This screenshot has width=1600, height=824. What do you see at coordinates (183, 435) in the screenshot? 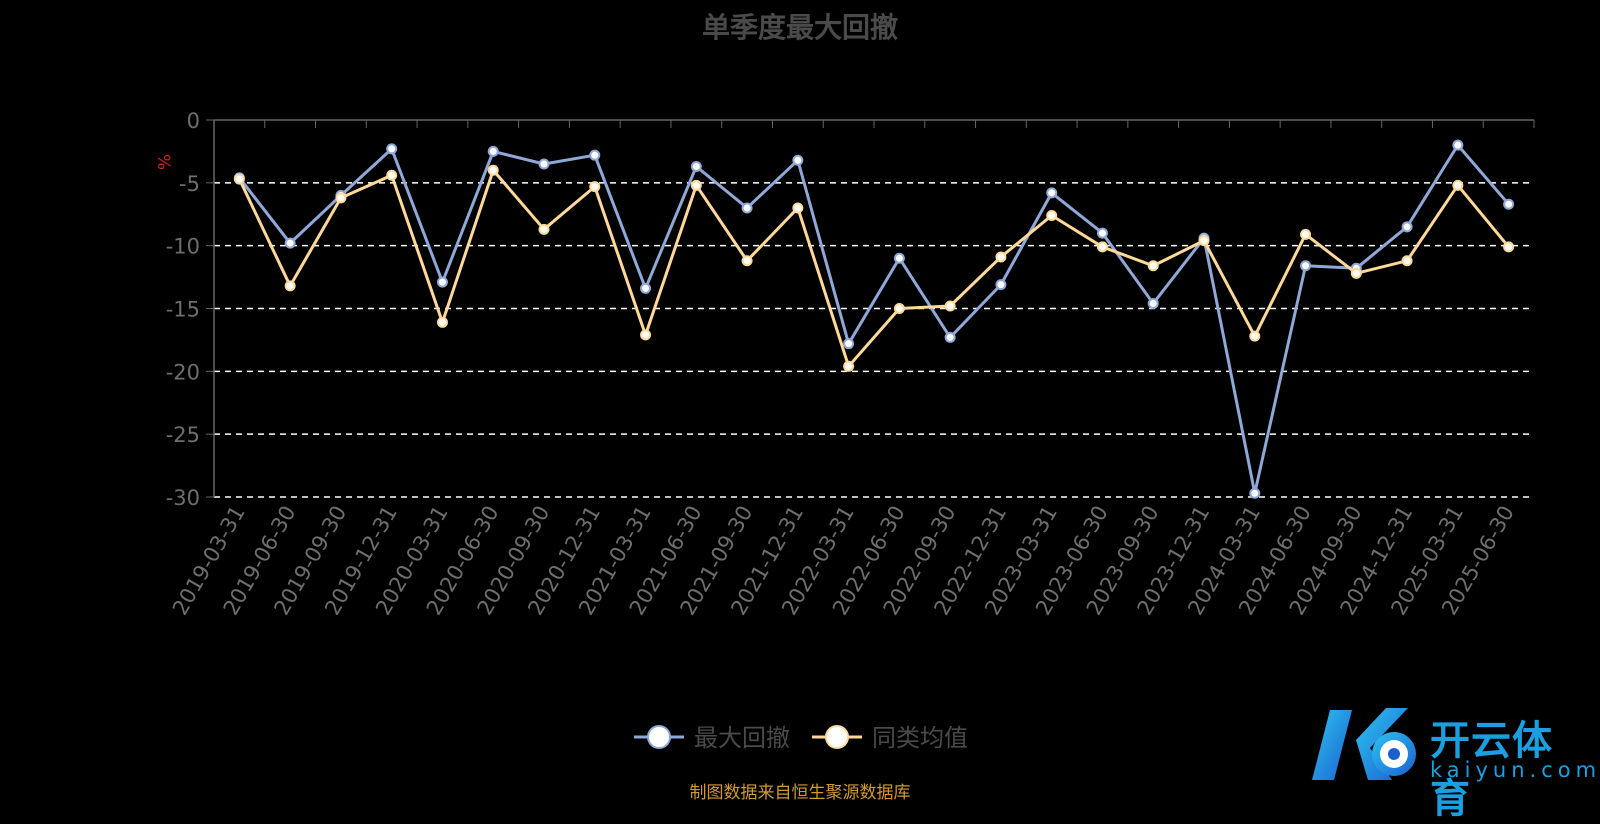
I see `y-tick-label: -25` at bounding box center [183, 435].